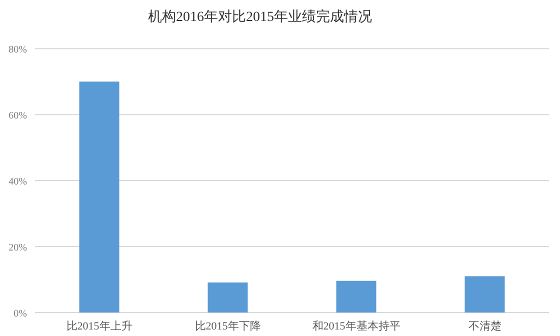 The height and width of the screenshot is (336, 560). I want to click on y-tick-label: 80%, so click(17, 50).